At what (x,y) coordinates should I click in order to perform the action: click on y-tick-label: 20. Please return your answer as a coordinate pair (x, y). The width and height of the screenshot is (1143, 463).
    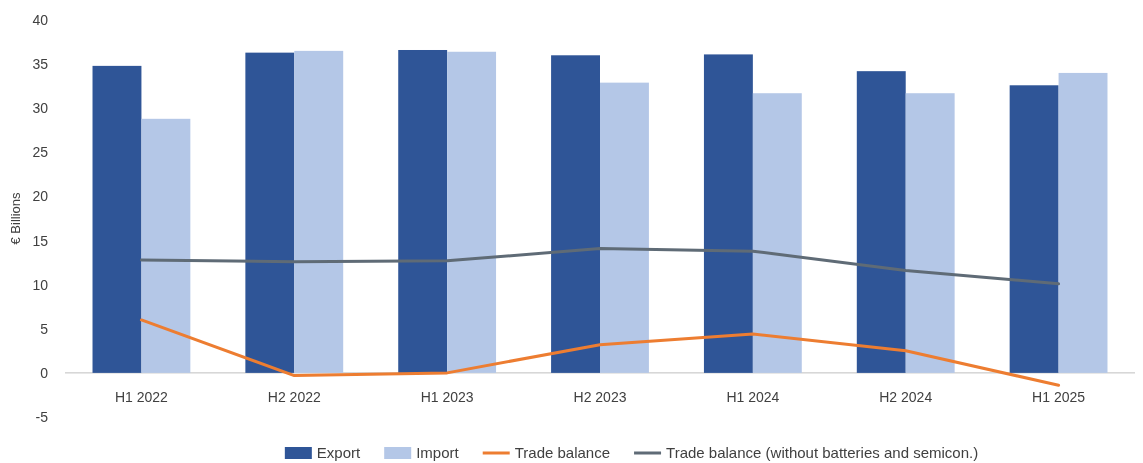
    Looking at the image, I should click on (40, 196).